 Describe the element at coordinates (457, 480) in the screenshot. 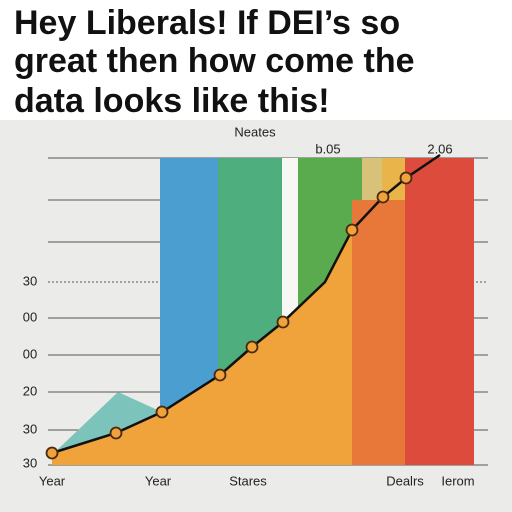

I see `x-label: Ierom` at that location.